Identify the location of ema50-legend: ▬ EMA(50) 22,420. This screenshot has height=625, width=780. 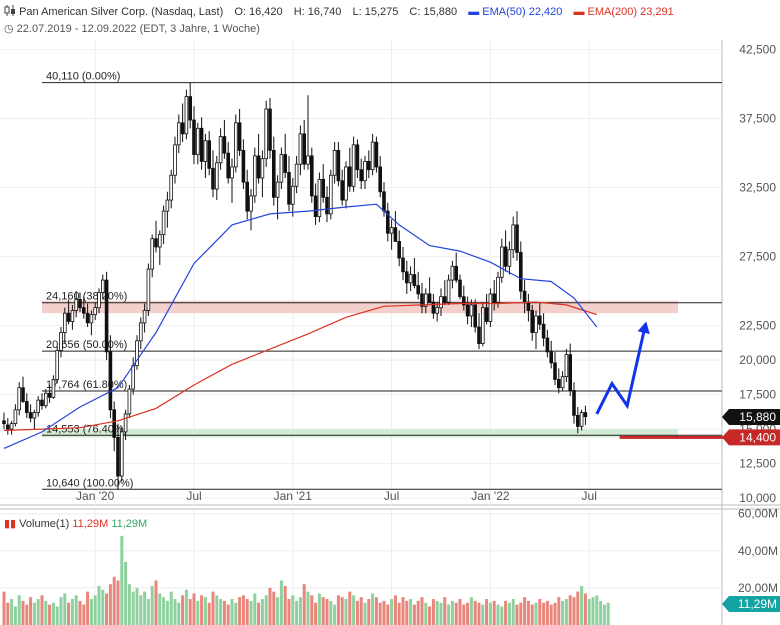
(515, 12).